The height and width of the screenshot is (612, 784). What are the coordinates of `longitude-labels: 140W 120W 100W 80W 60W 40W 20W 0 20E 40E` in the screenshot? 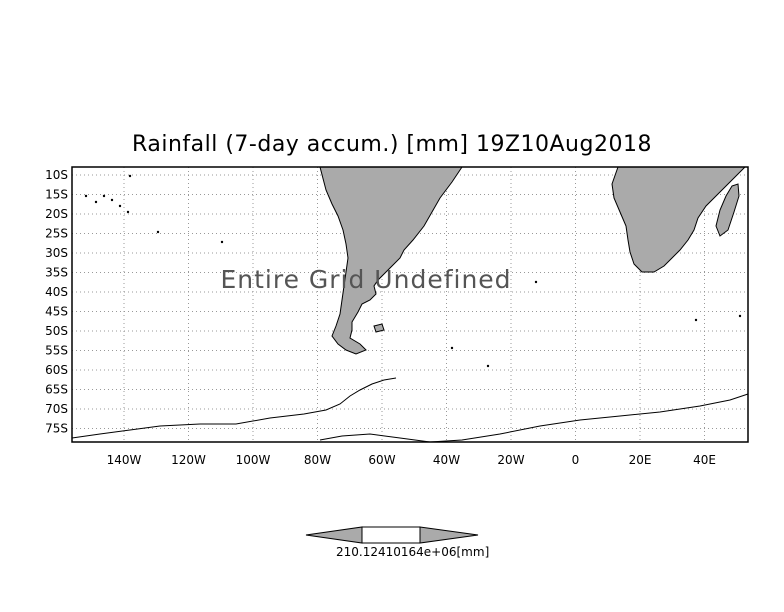 It's located at (411, 460).